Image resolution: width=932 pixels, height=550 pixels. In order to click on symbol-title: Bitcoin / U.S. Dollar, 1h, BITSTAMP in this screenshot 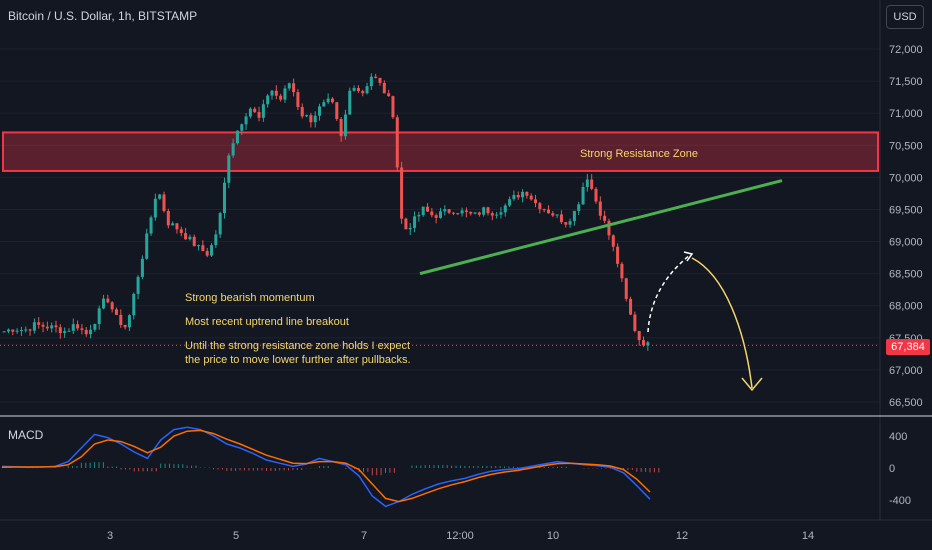, I will do `click(103, 16)`.